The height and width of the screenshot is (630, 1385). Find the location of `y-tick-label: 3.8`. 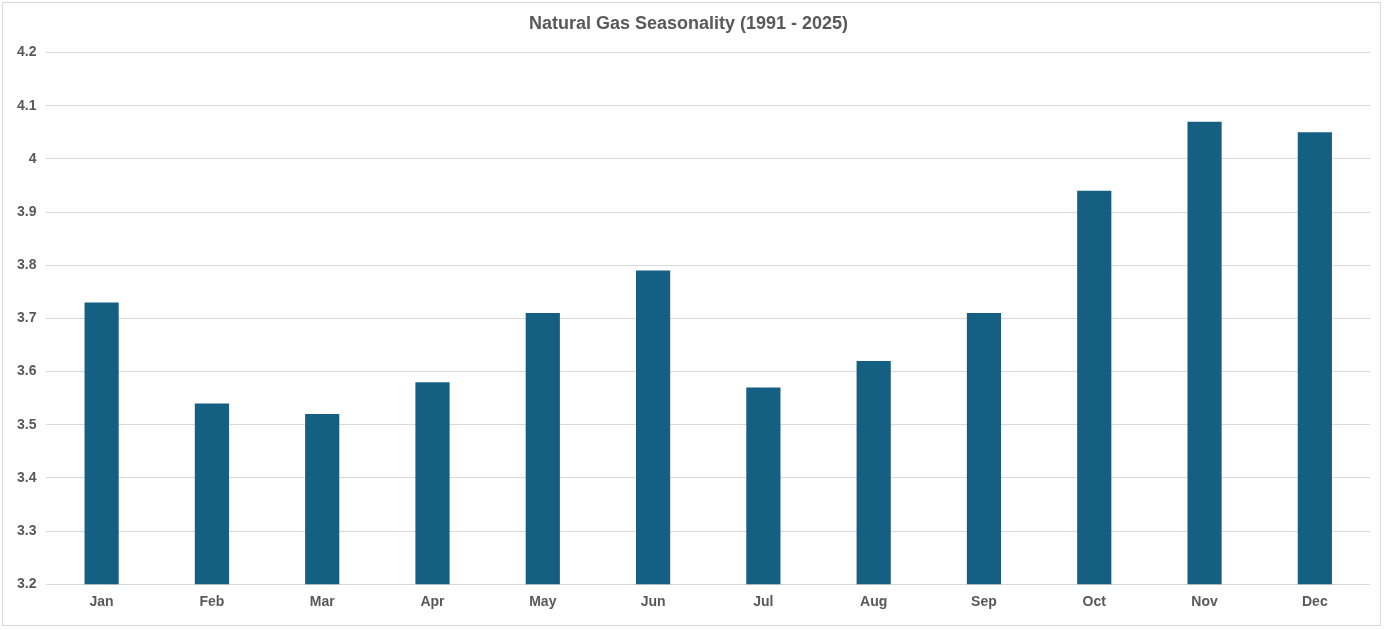

y-tick-label: 3.8 is located at coordinates (26, 264).